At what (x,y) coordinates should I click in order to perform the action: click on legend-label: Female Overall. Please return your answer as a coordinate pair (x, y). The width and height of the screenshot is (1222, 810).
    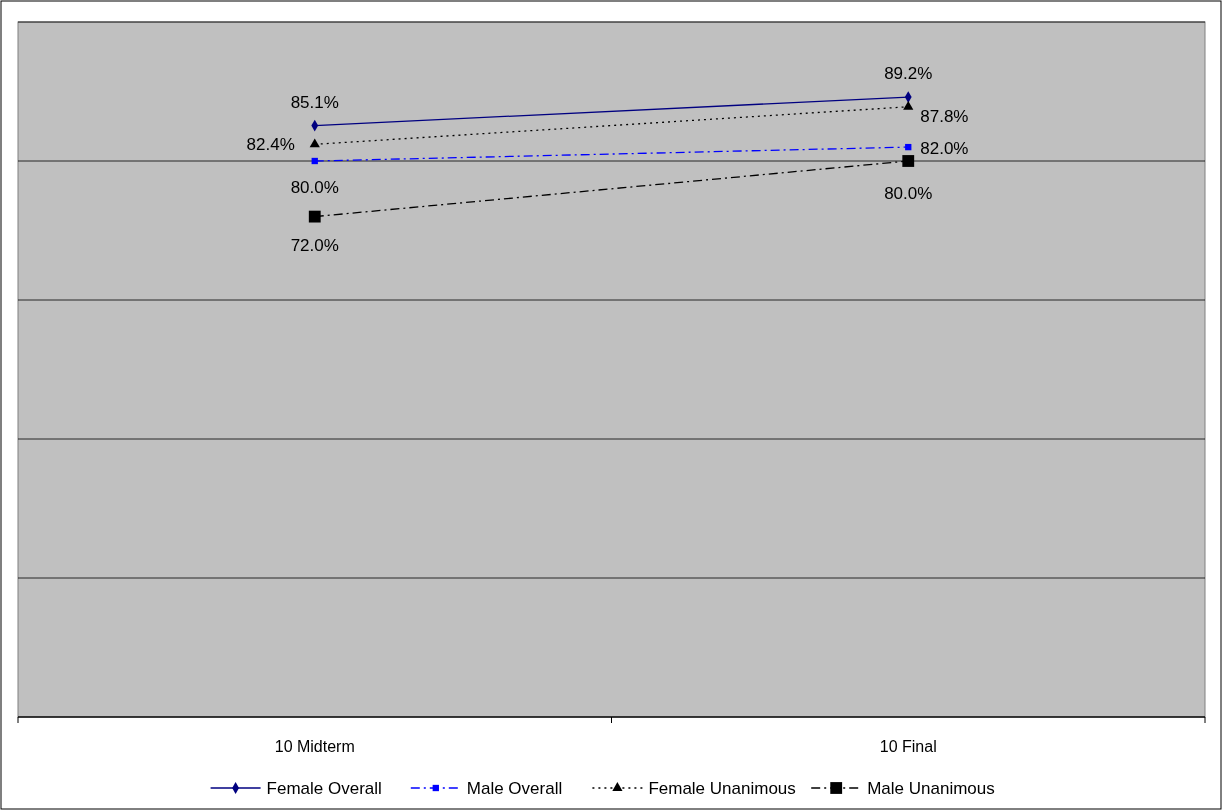
    Looking at the image, I should click on (324, 788).